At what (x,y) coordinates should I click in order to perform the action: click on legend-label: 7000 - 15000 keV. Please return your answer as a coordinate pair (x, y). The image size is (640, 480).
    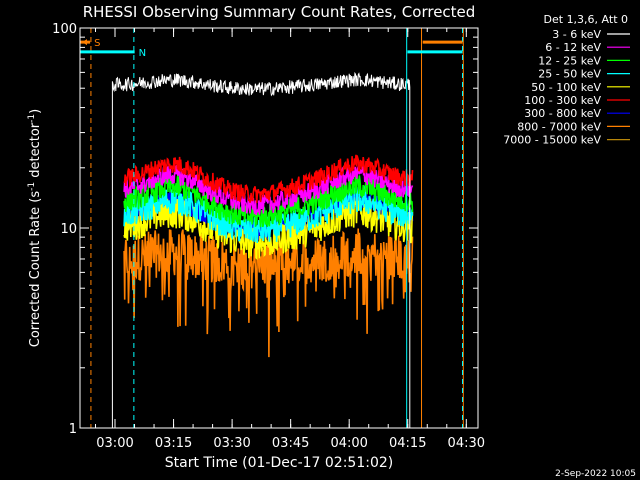
    Looking at the image, I should click on (552, 140).